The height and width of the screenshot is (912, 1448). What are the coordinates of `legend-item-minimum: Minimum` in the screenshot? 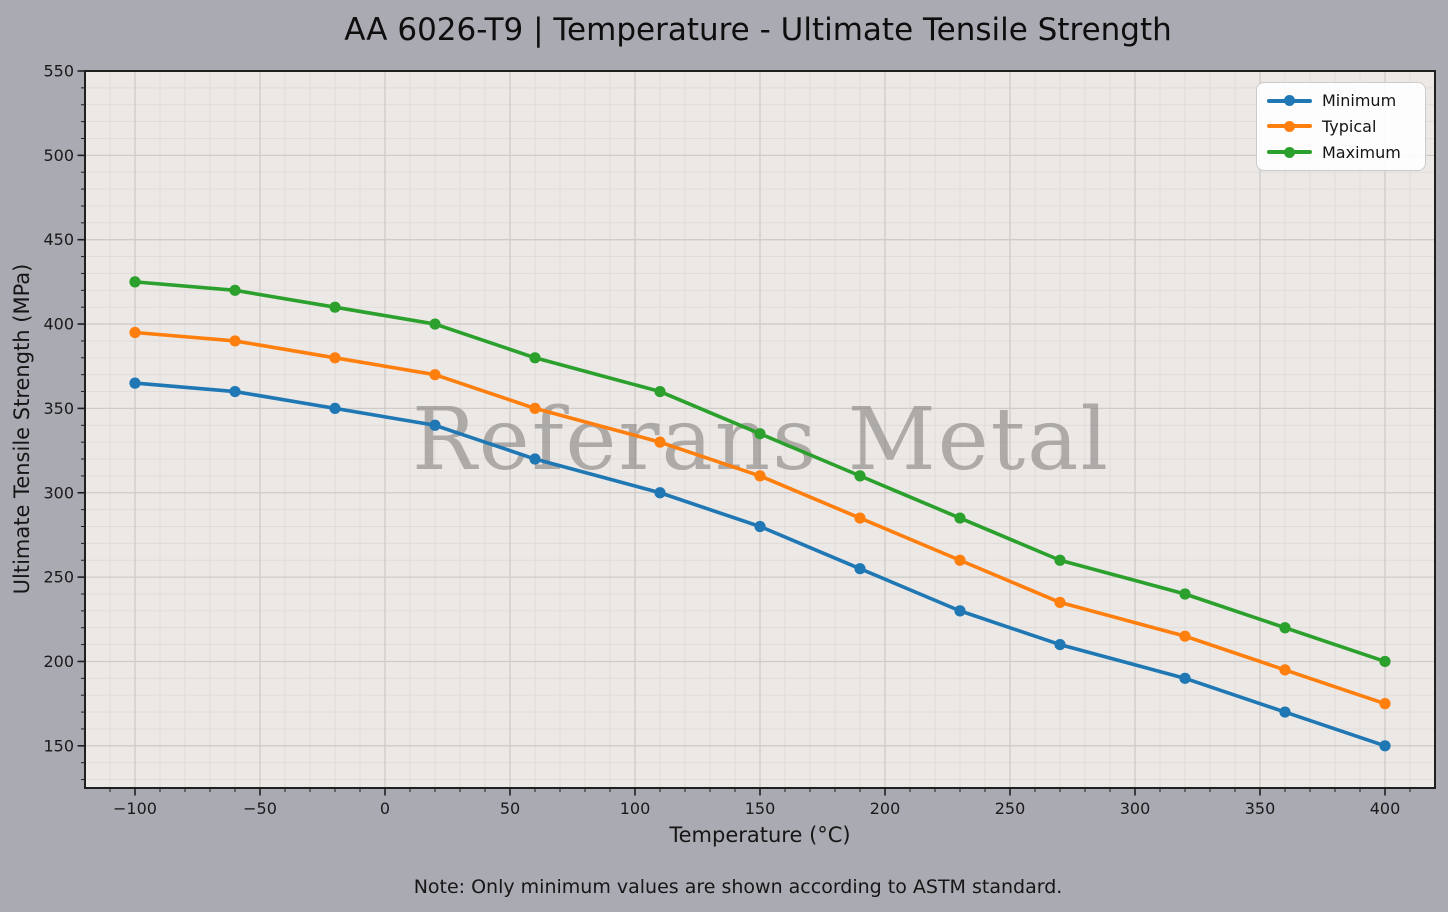 It's located at (1341, 101).